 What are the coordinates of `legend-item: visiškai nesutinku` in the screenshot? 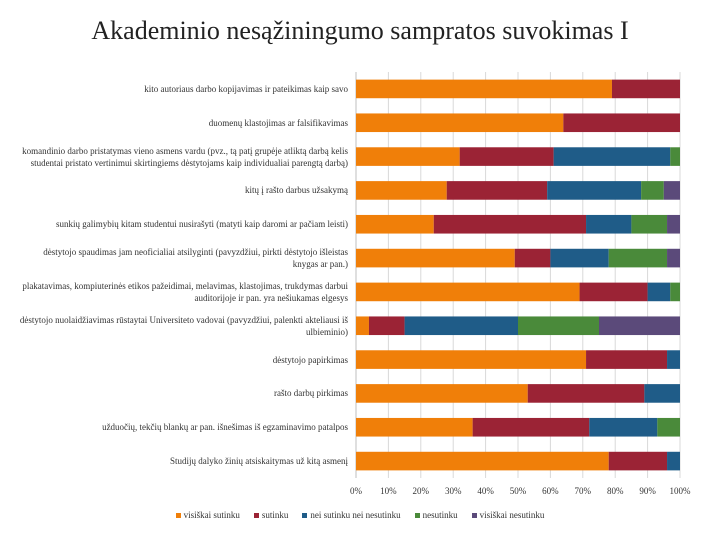 It's located at (508, 515).